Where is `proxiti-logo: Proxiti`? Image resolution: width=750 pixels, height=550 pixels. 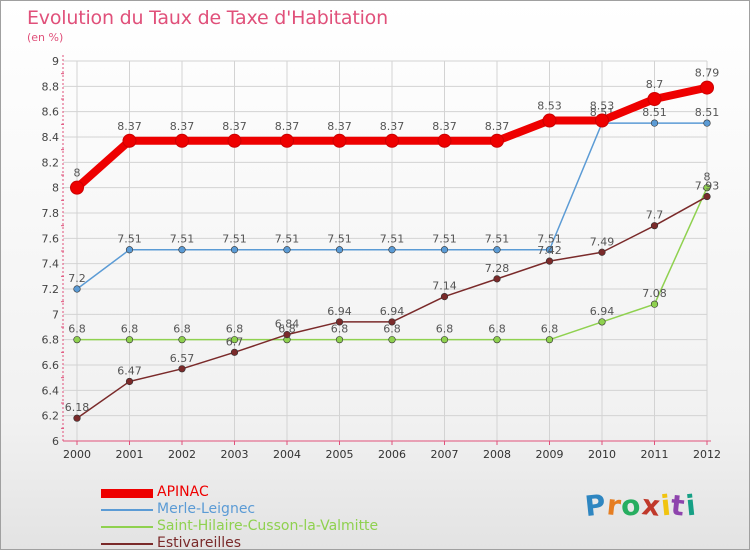
proxiti-logo: Proxiti is located at coordinates (640, 505).